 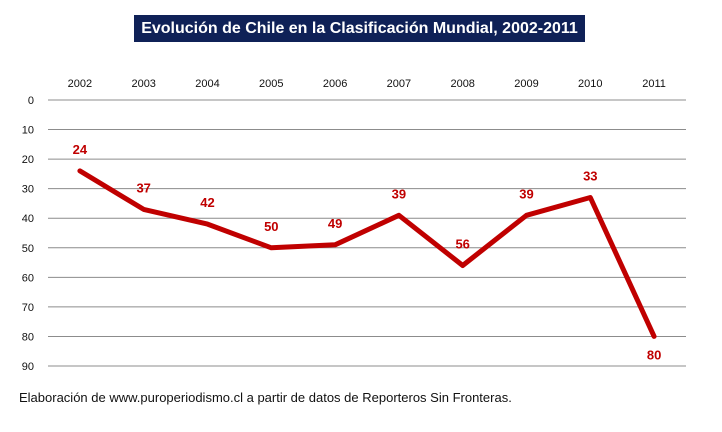 What do you see at coordinates (526, 84) in the screenshot?
I see `x-tick-label: 2009` at bounding box center [526, 84].